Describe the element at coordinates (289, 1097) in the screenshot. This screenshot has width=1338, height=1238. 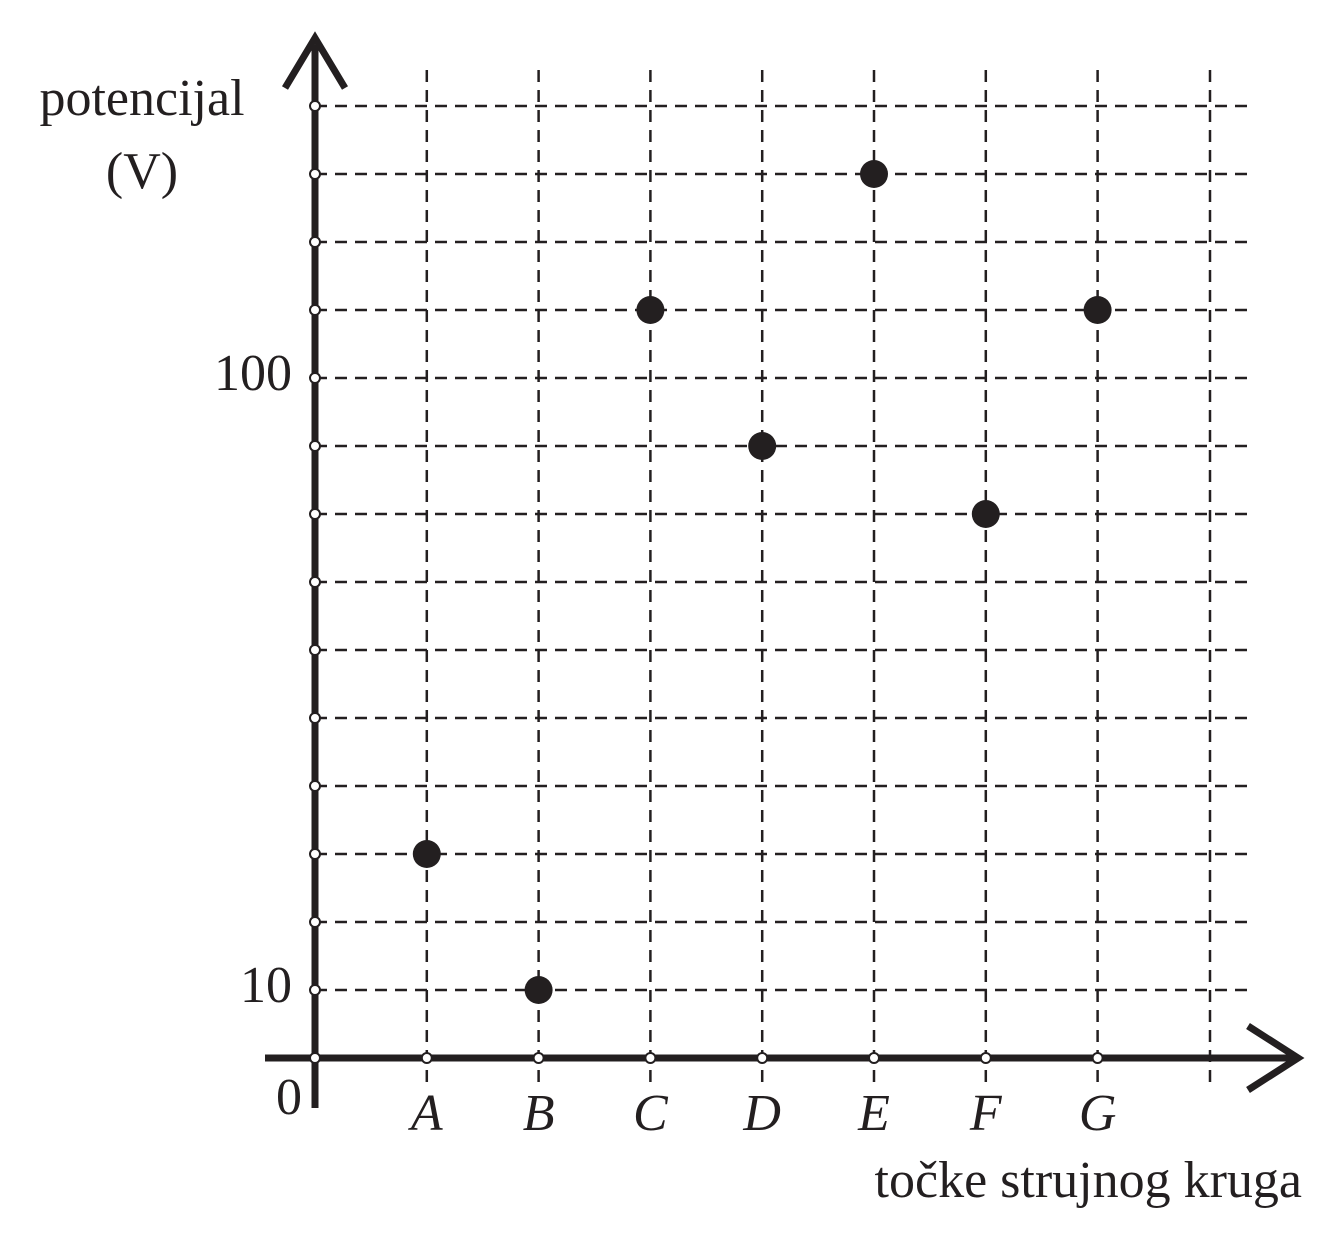
I see `y-tick-label: 0` at that location.